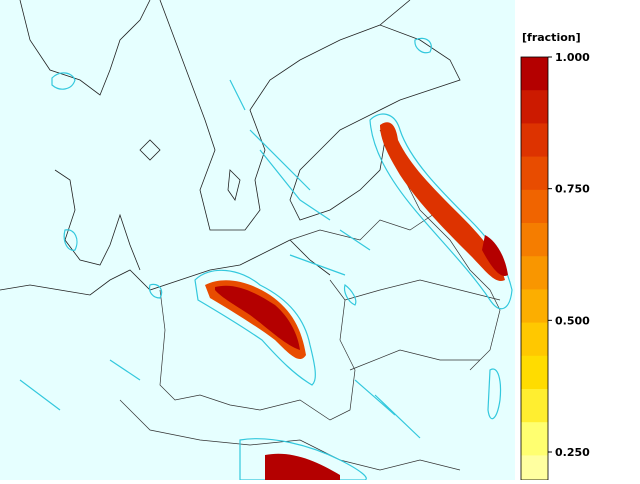 The image size is (640, 484). I want to click on colorbar-tick-label: 1.000, so click(572, 57).